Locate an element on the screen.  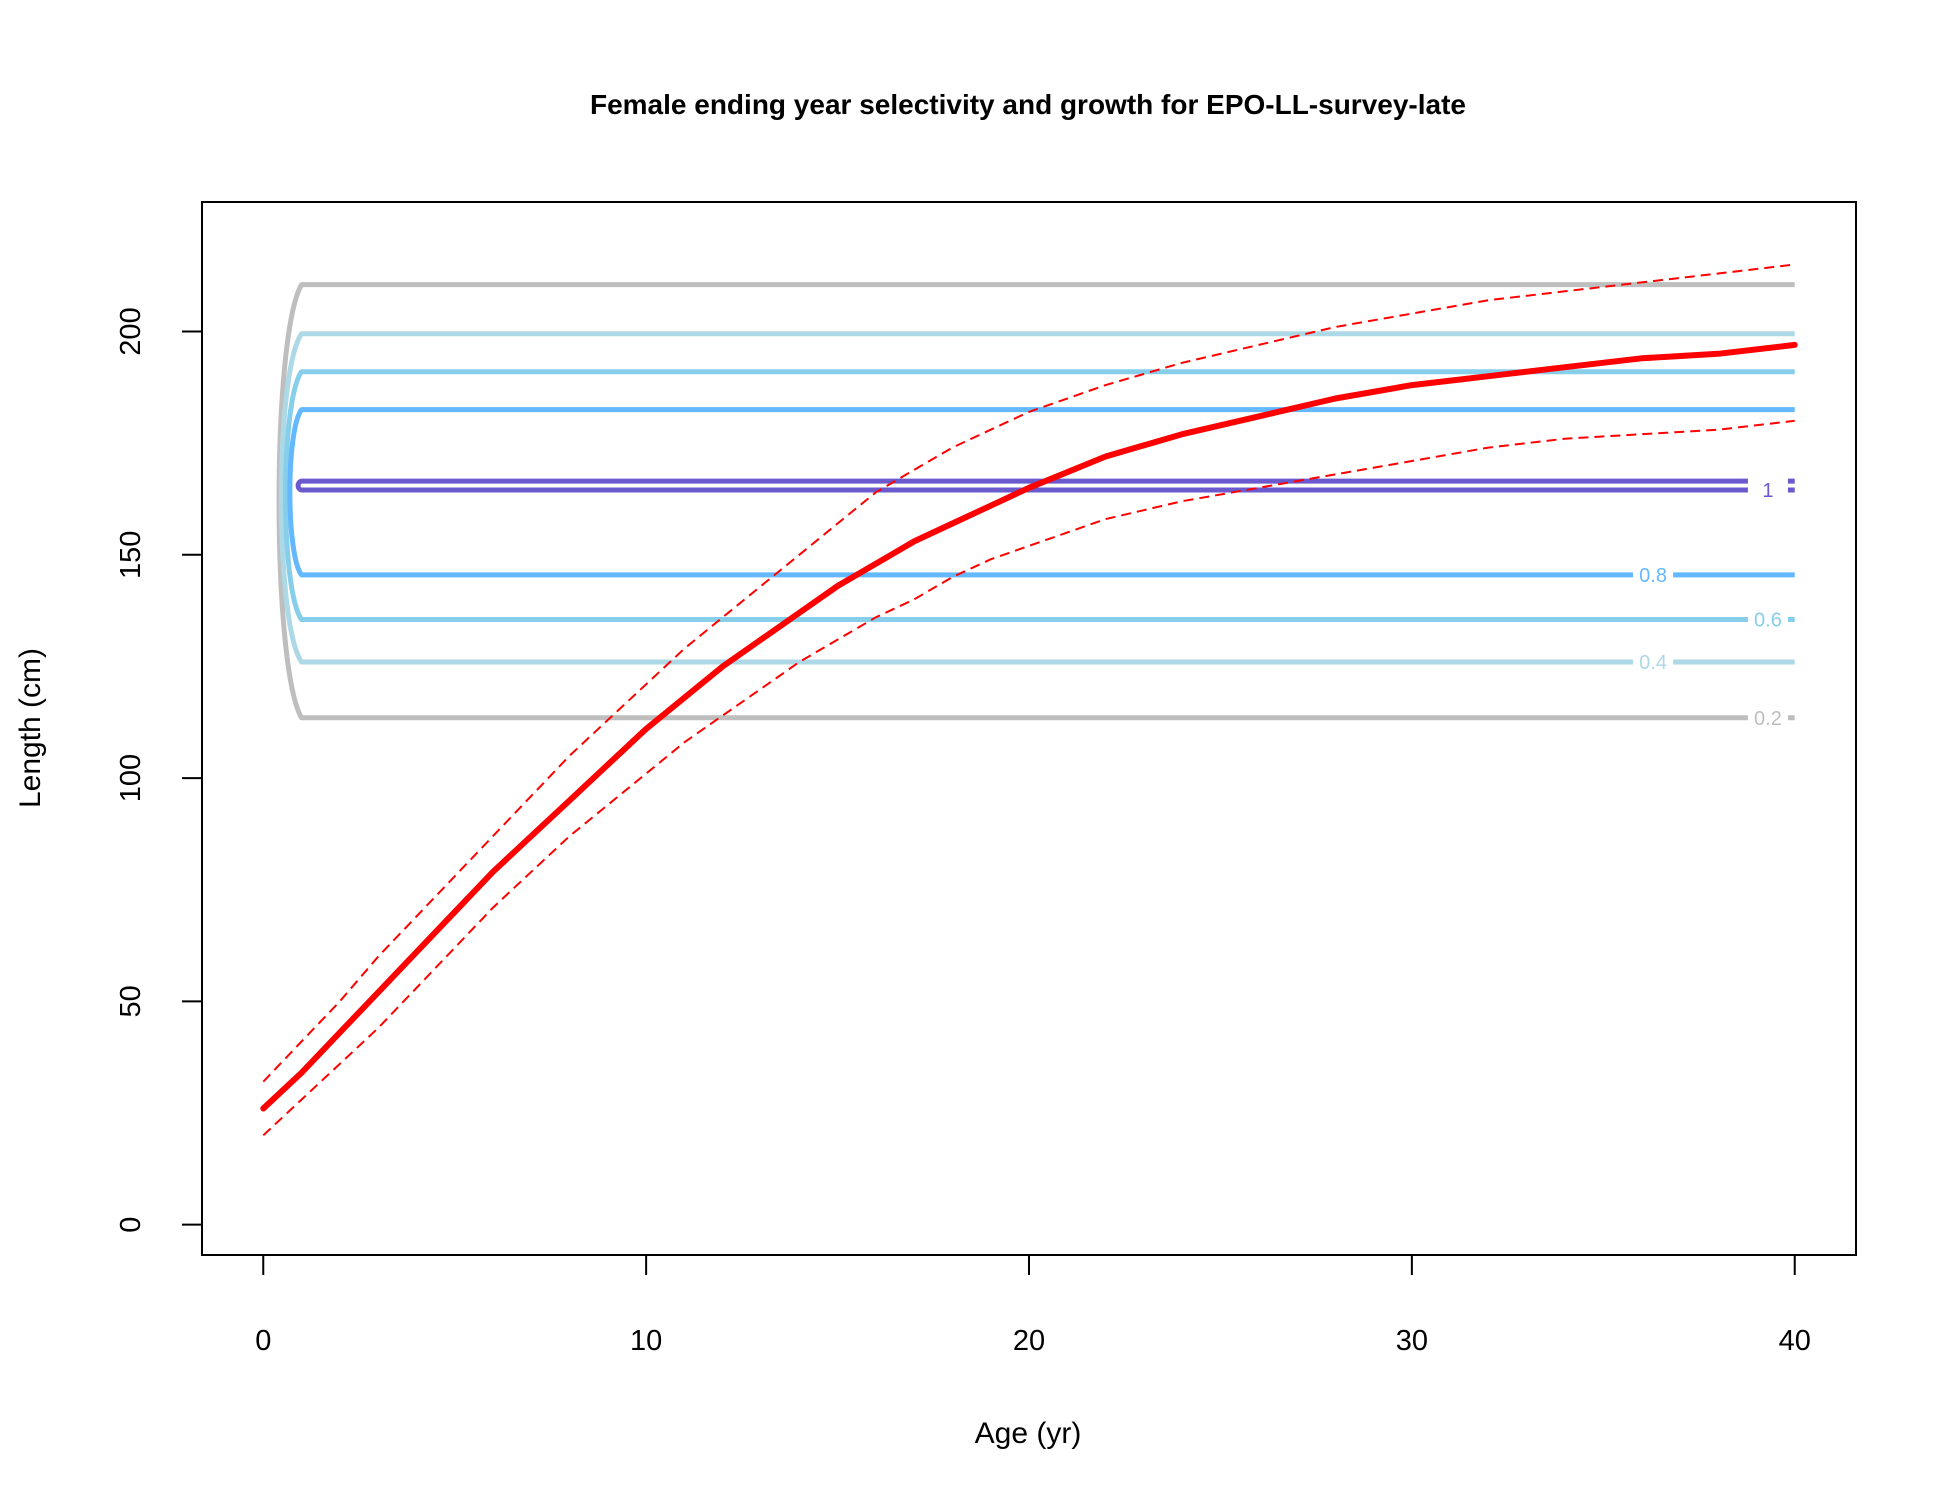
x-tick-label: 10 is located at coordinates (646, 1341).